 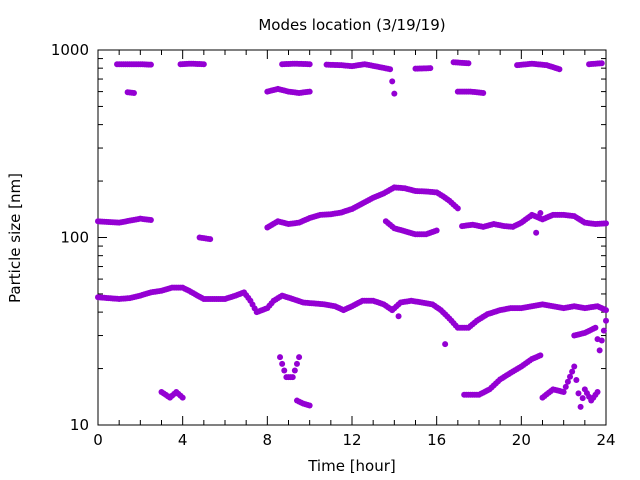 What do you see at coordinates (74, 238) in the screenshot?
I see `y-tick-label: 100` at bounding box center [74, 238].